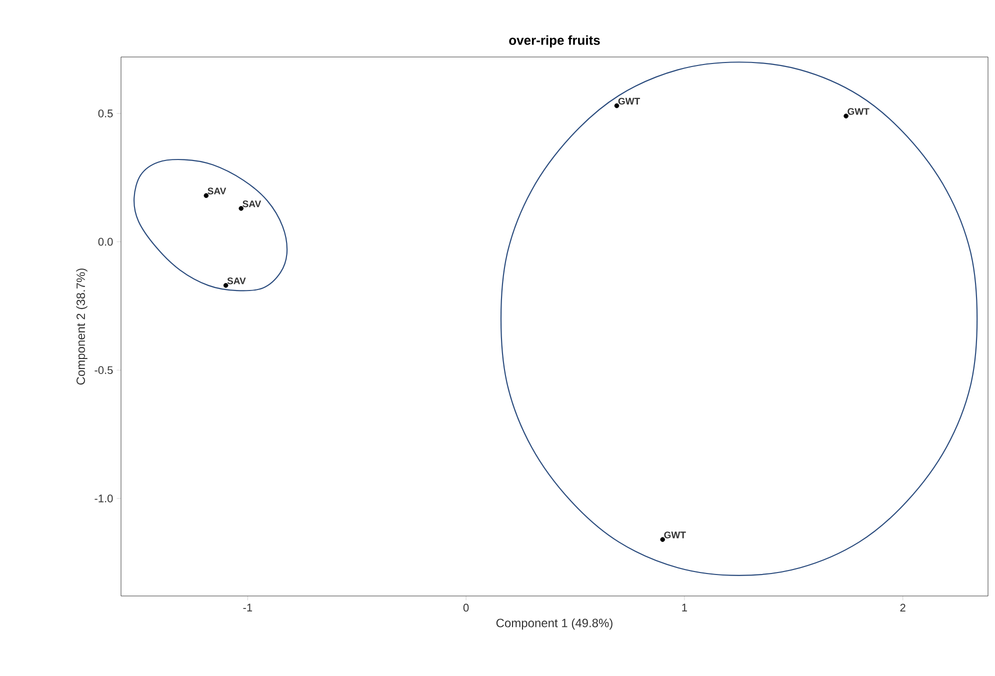 This screenshot has height=676, width=995. Describe the element at coordinates (684, 608) in the screenshot. I see `x-tick-label: 1` at that location.